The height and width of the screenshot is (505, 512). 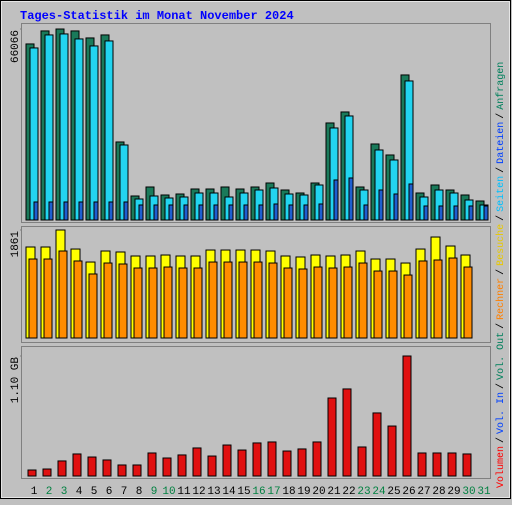 What do you see at coordinates (379, 492) in the screenshot?
I see `x-tick-label: 24` at bounding box center [379, 492].